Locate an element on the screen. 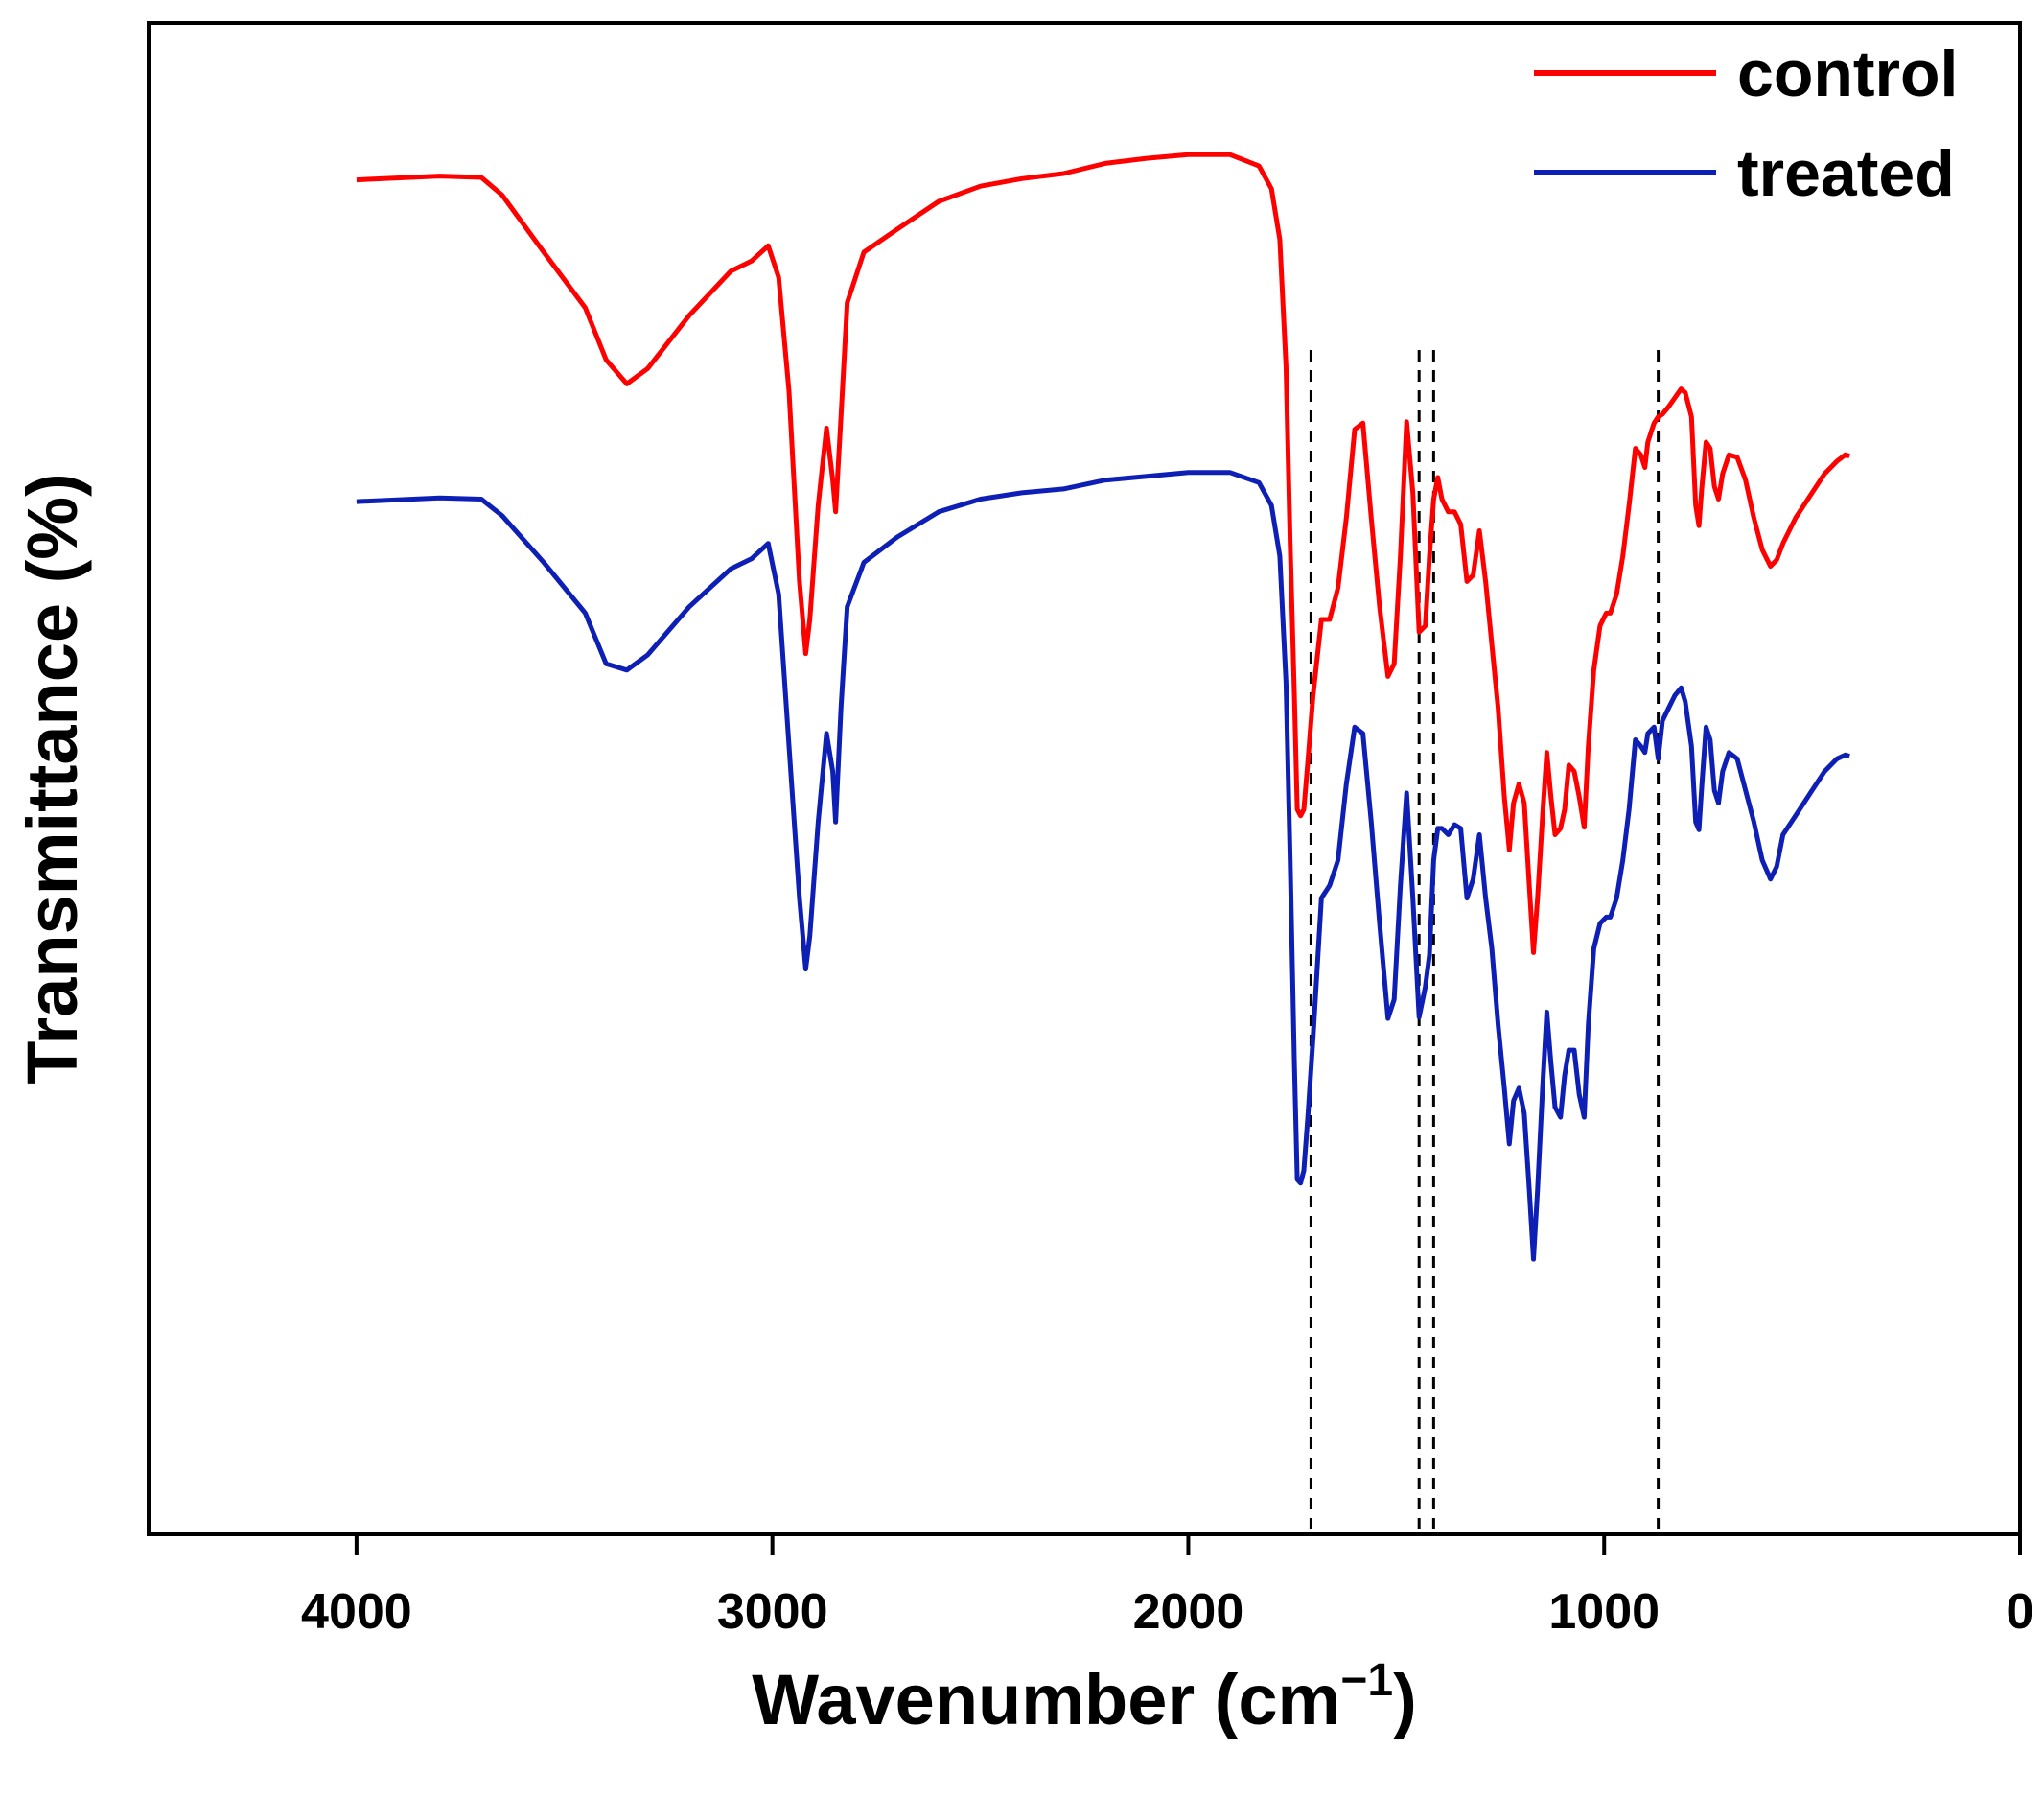 Image resolution: width=2044 pixels, height=1797 pixels. legend-label-control: control is located at coordinates (1847, 73).